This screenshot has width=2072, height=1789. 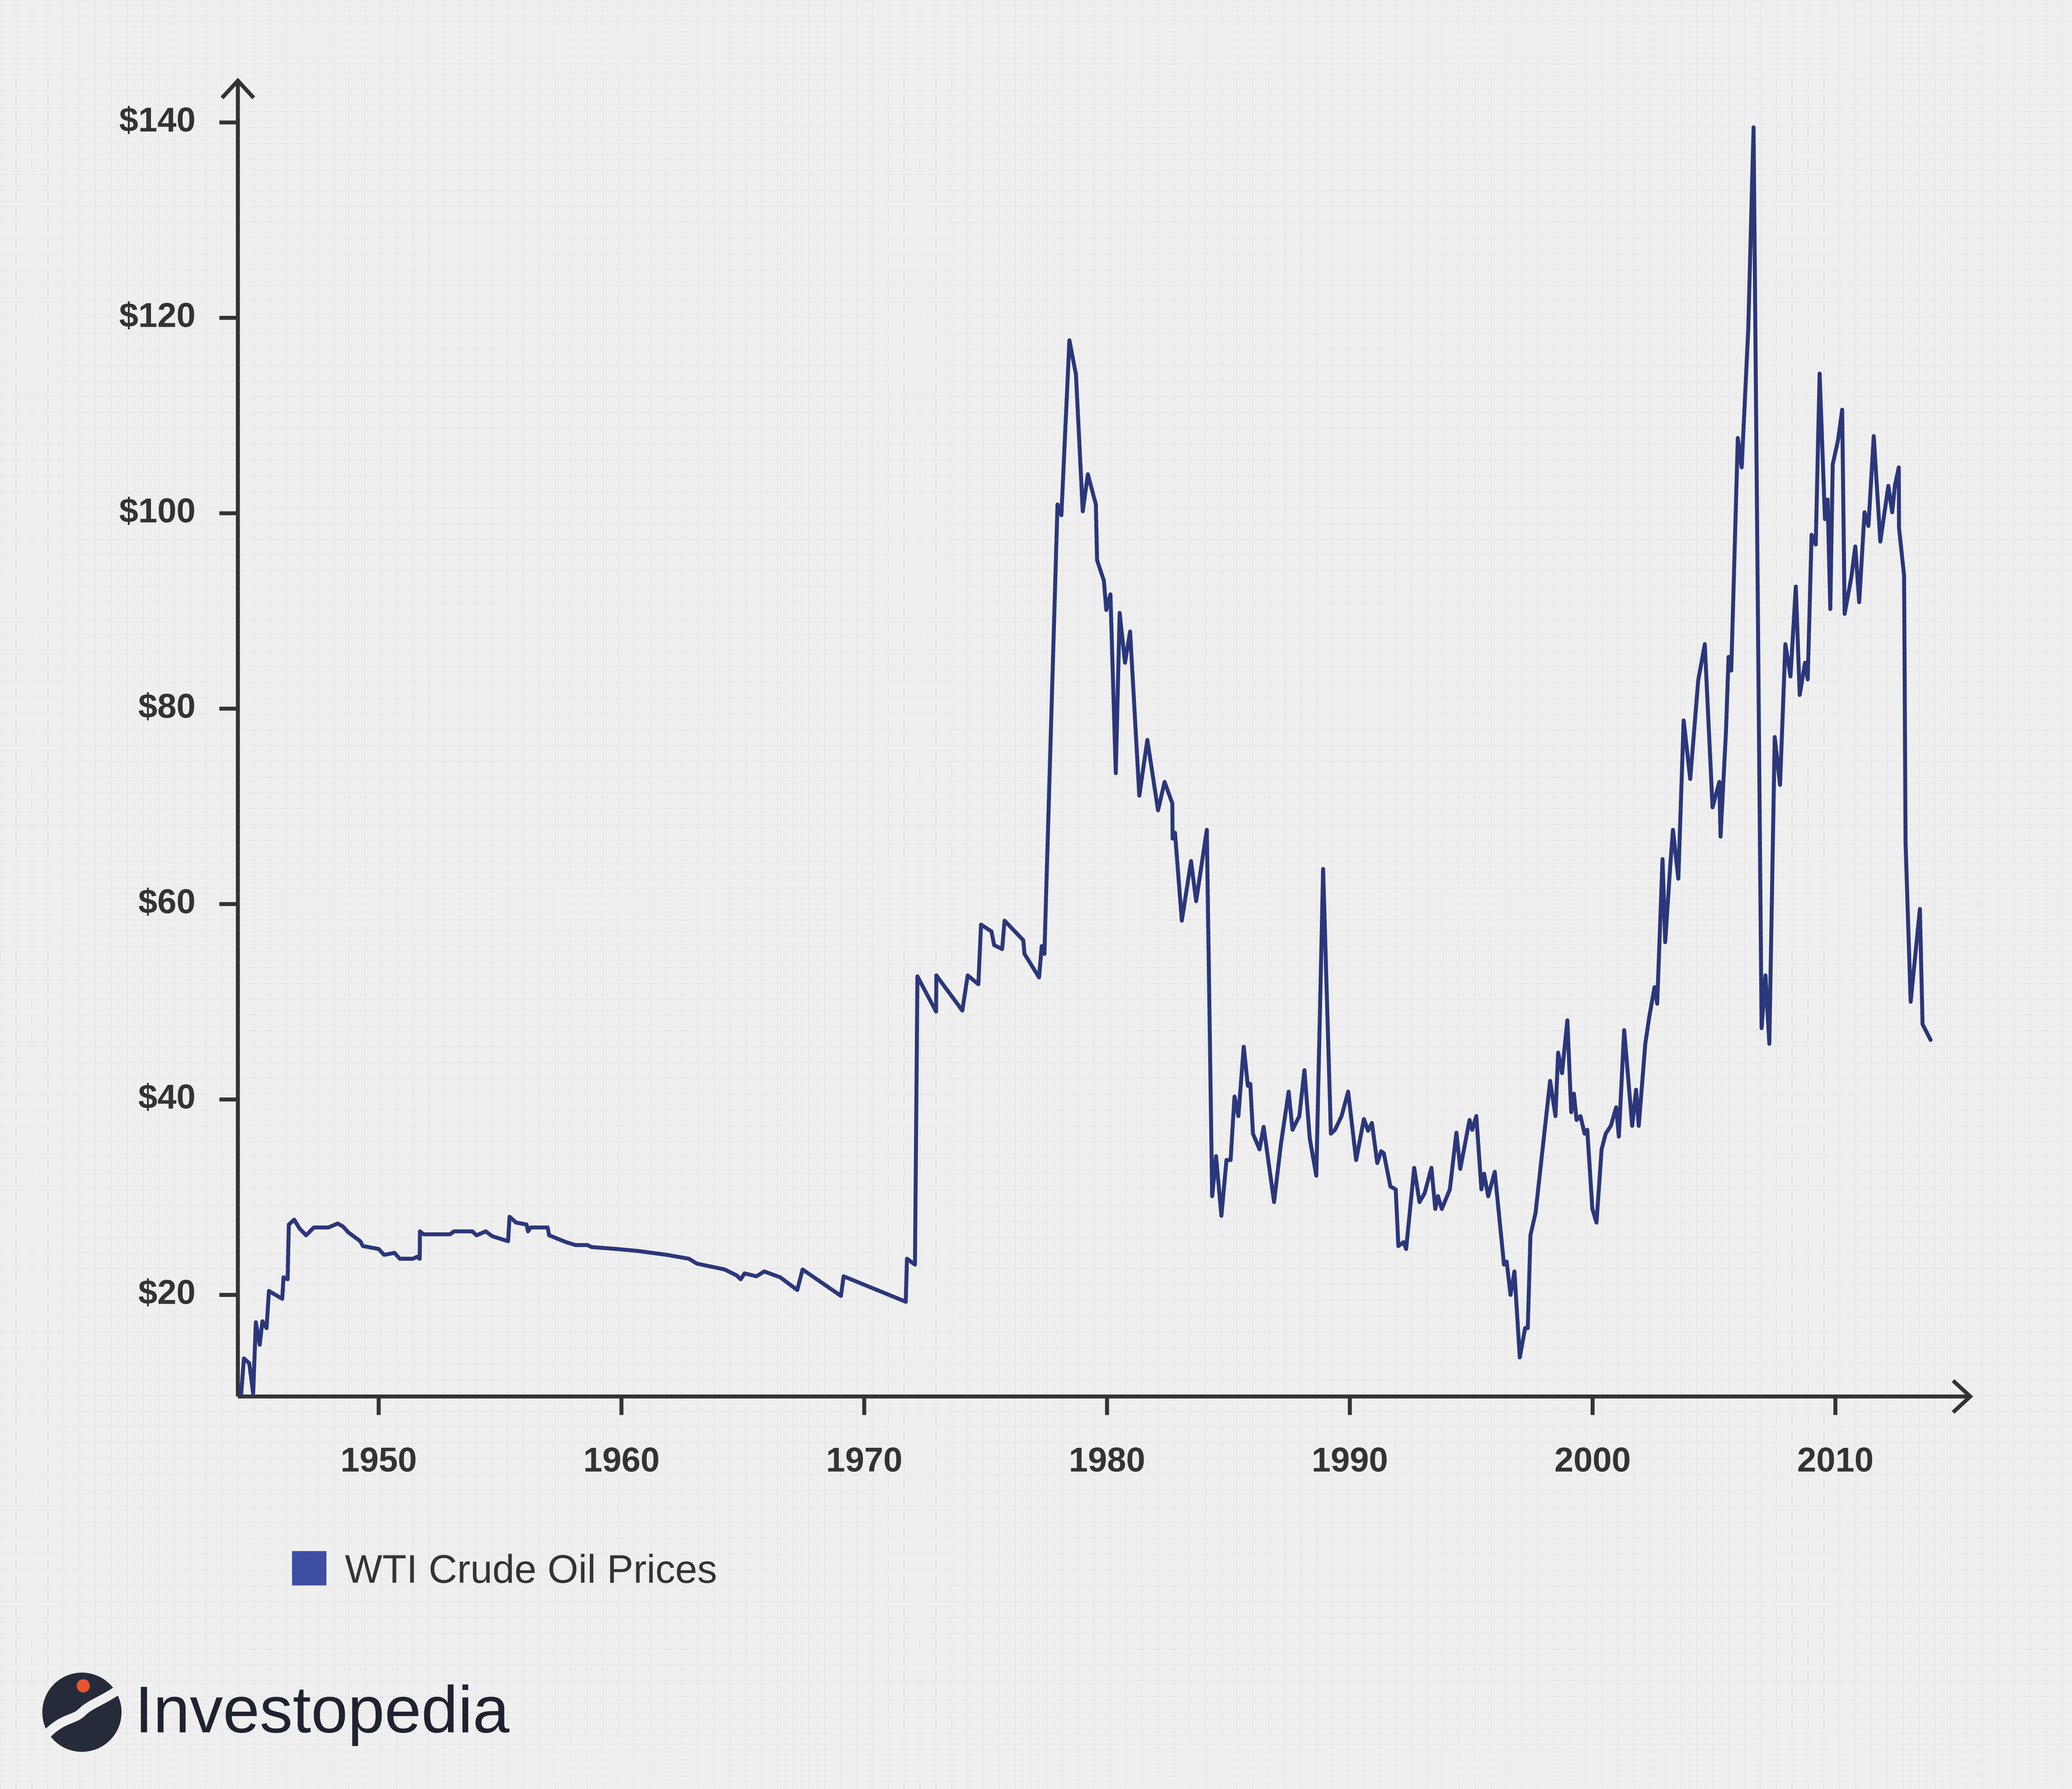 I want to click on y-tick-label: $40, so click(x=167, y=1097).